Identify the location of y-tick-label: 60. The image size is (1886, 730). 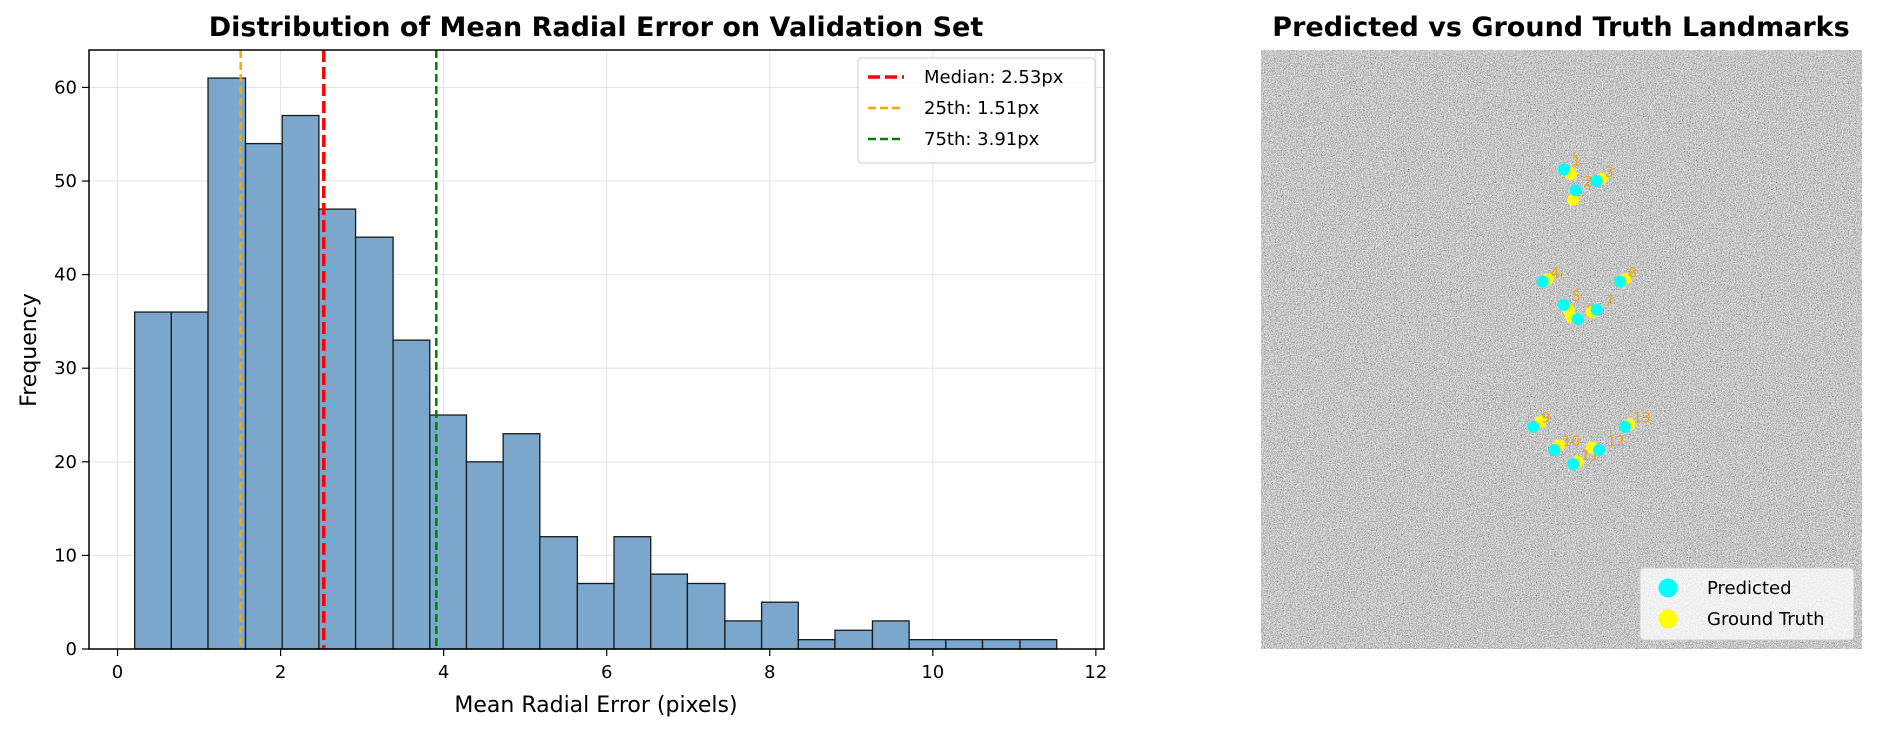
(65, 87).